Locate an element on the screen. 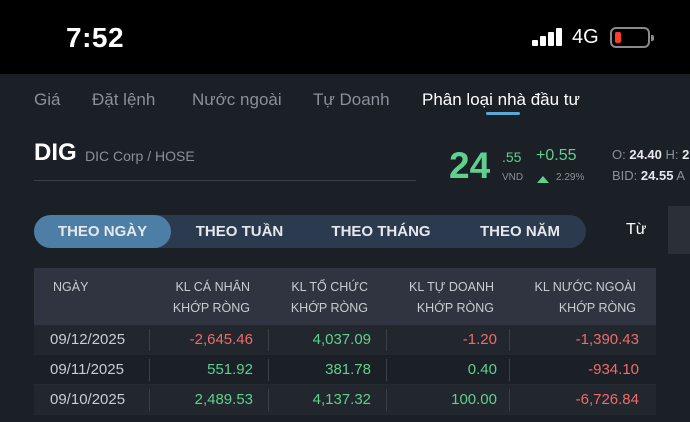 This screenshot has width=690, height=422. price-unit: VND is located at coordinates (513, 177).